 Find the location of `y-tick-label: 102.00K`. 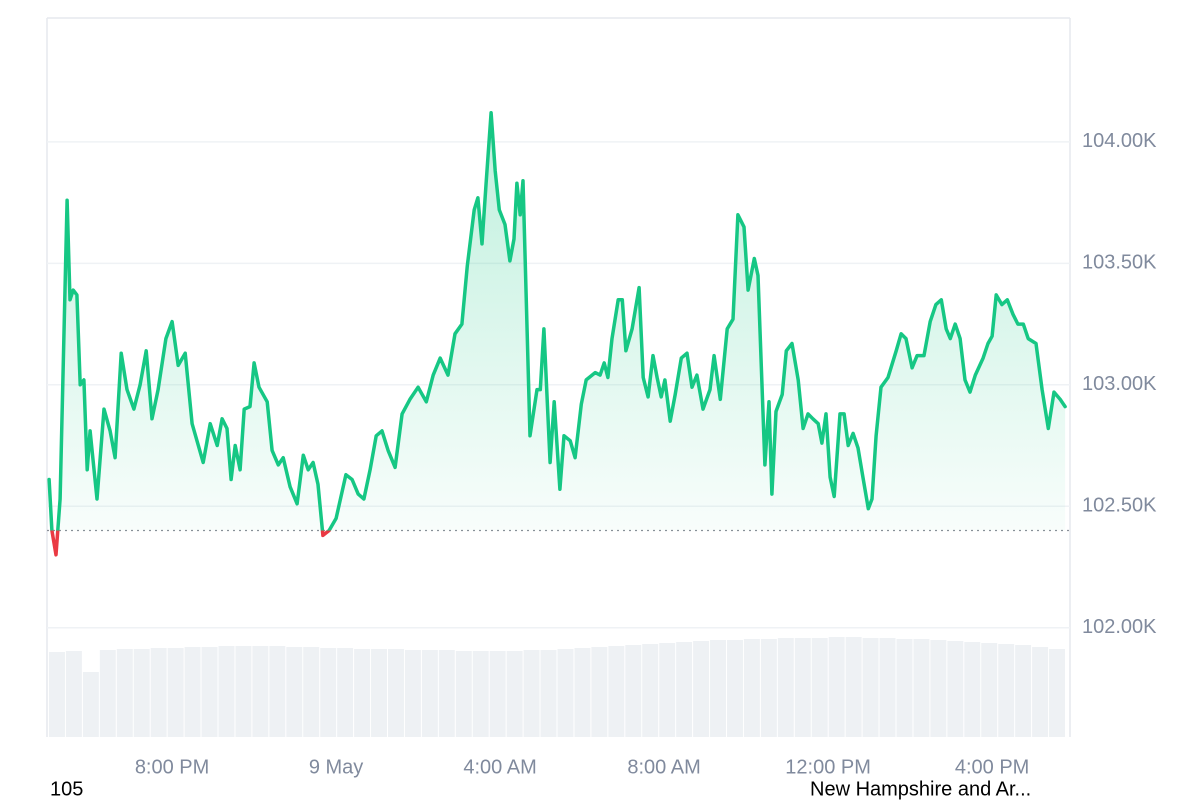

y-tick-label: 102.00K is located at coordinates (1119, 627).